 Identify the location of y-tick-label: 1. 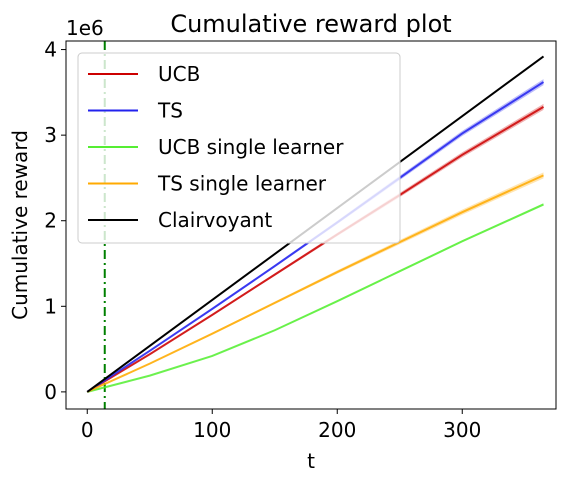
(50, 306).